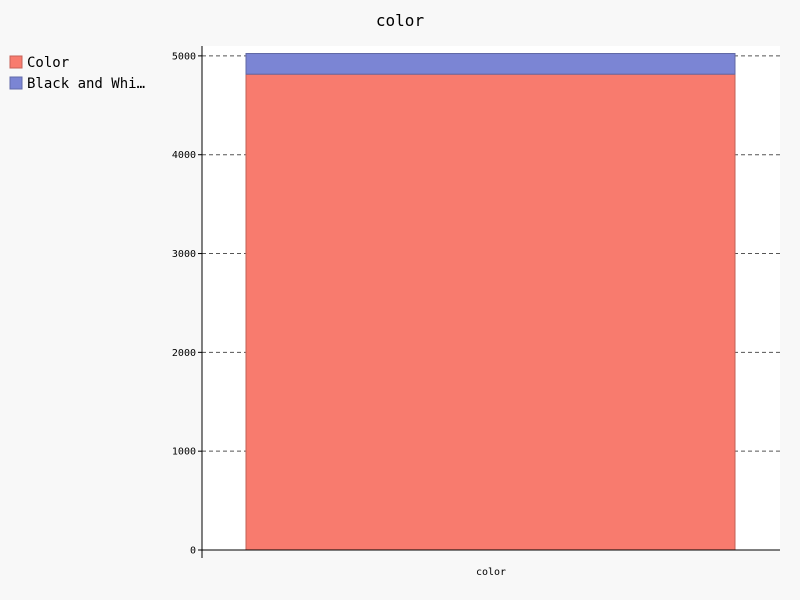 The width and height of the screenshot is (800, 600). I want to click on y-tick-label-0: 0, so click(193, 551).